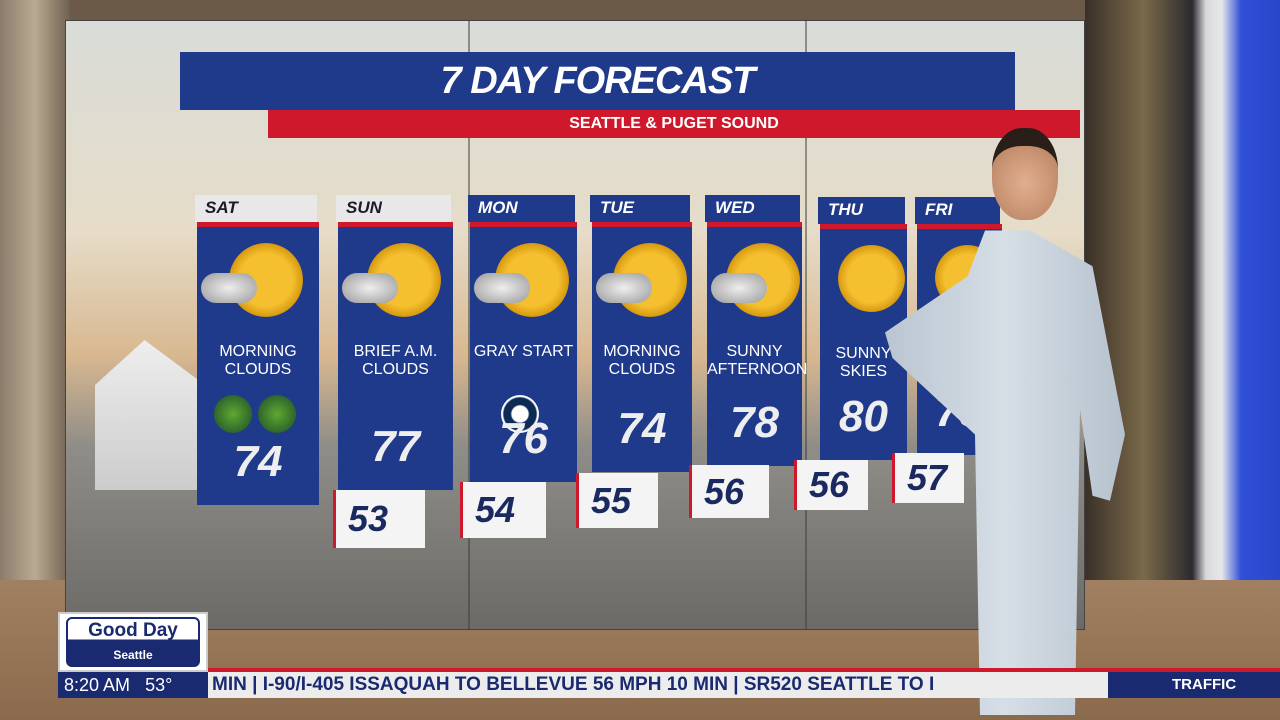  What do you see at coordinates (503, 510) in the screenshot?
I see `day-low-temp: 54` at bounding box center [503, 510].